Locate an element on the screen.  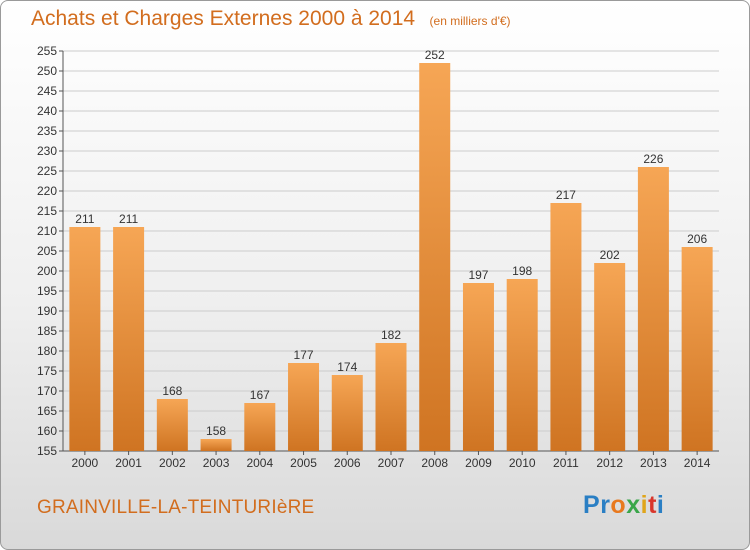
bar-value-label: 202 is located at coordinates (610, 255).